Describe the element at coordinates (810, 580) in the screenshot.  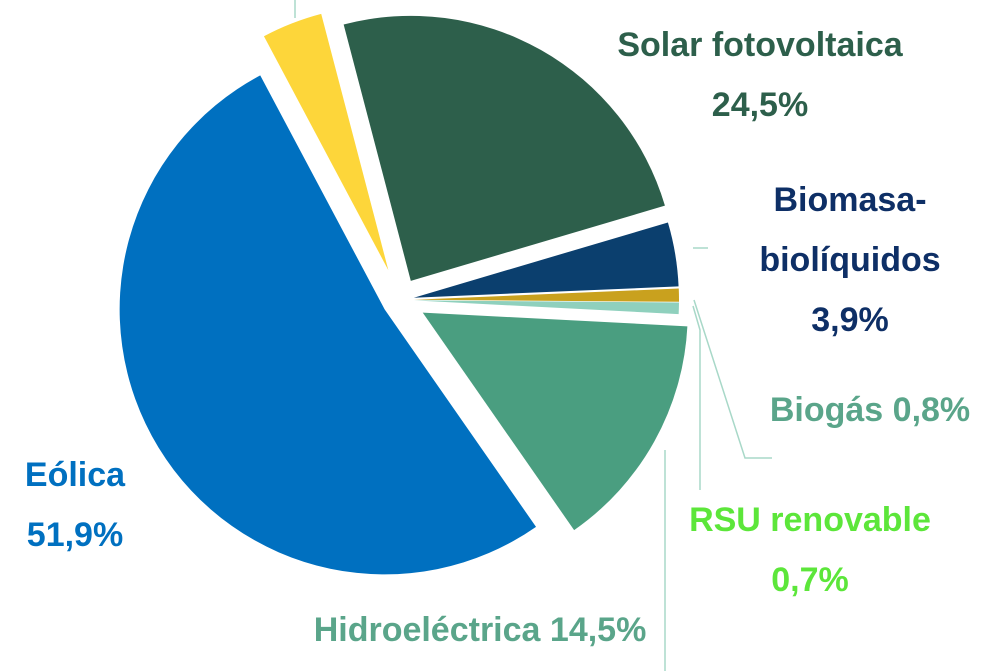
I see `value-label: 0,7%` at that location.